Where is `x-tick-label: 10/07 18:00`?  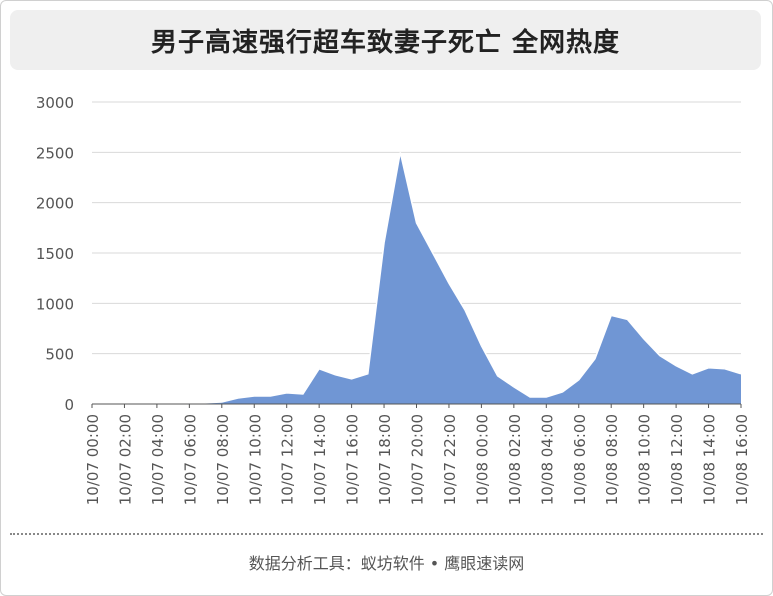
x-tick-label: 10/07 18:00 is located at coordinates (385, 459).